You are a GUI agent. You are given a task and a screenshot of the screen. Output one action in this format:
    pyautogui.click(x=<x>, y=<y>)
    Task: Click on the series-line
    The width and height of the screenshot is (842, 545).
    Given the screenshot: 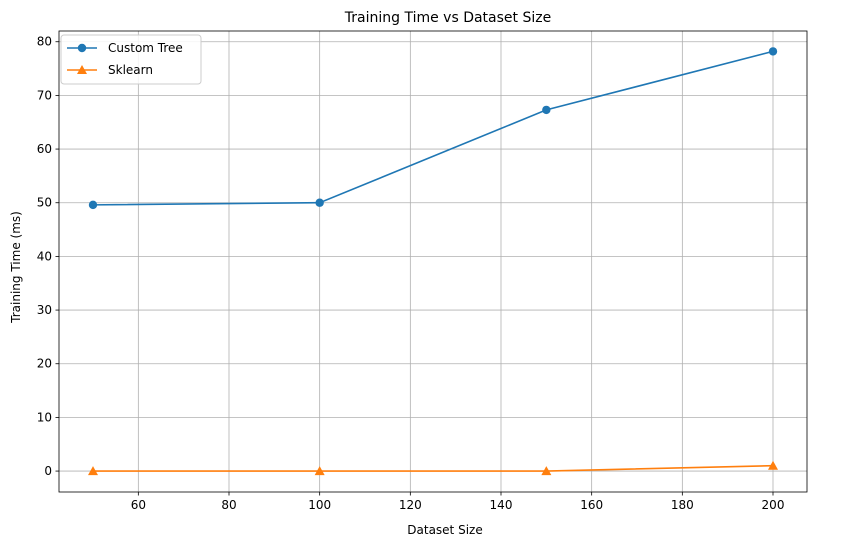 What is the action you would take?
    pyautogui.click(x=433, y=468)
    